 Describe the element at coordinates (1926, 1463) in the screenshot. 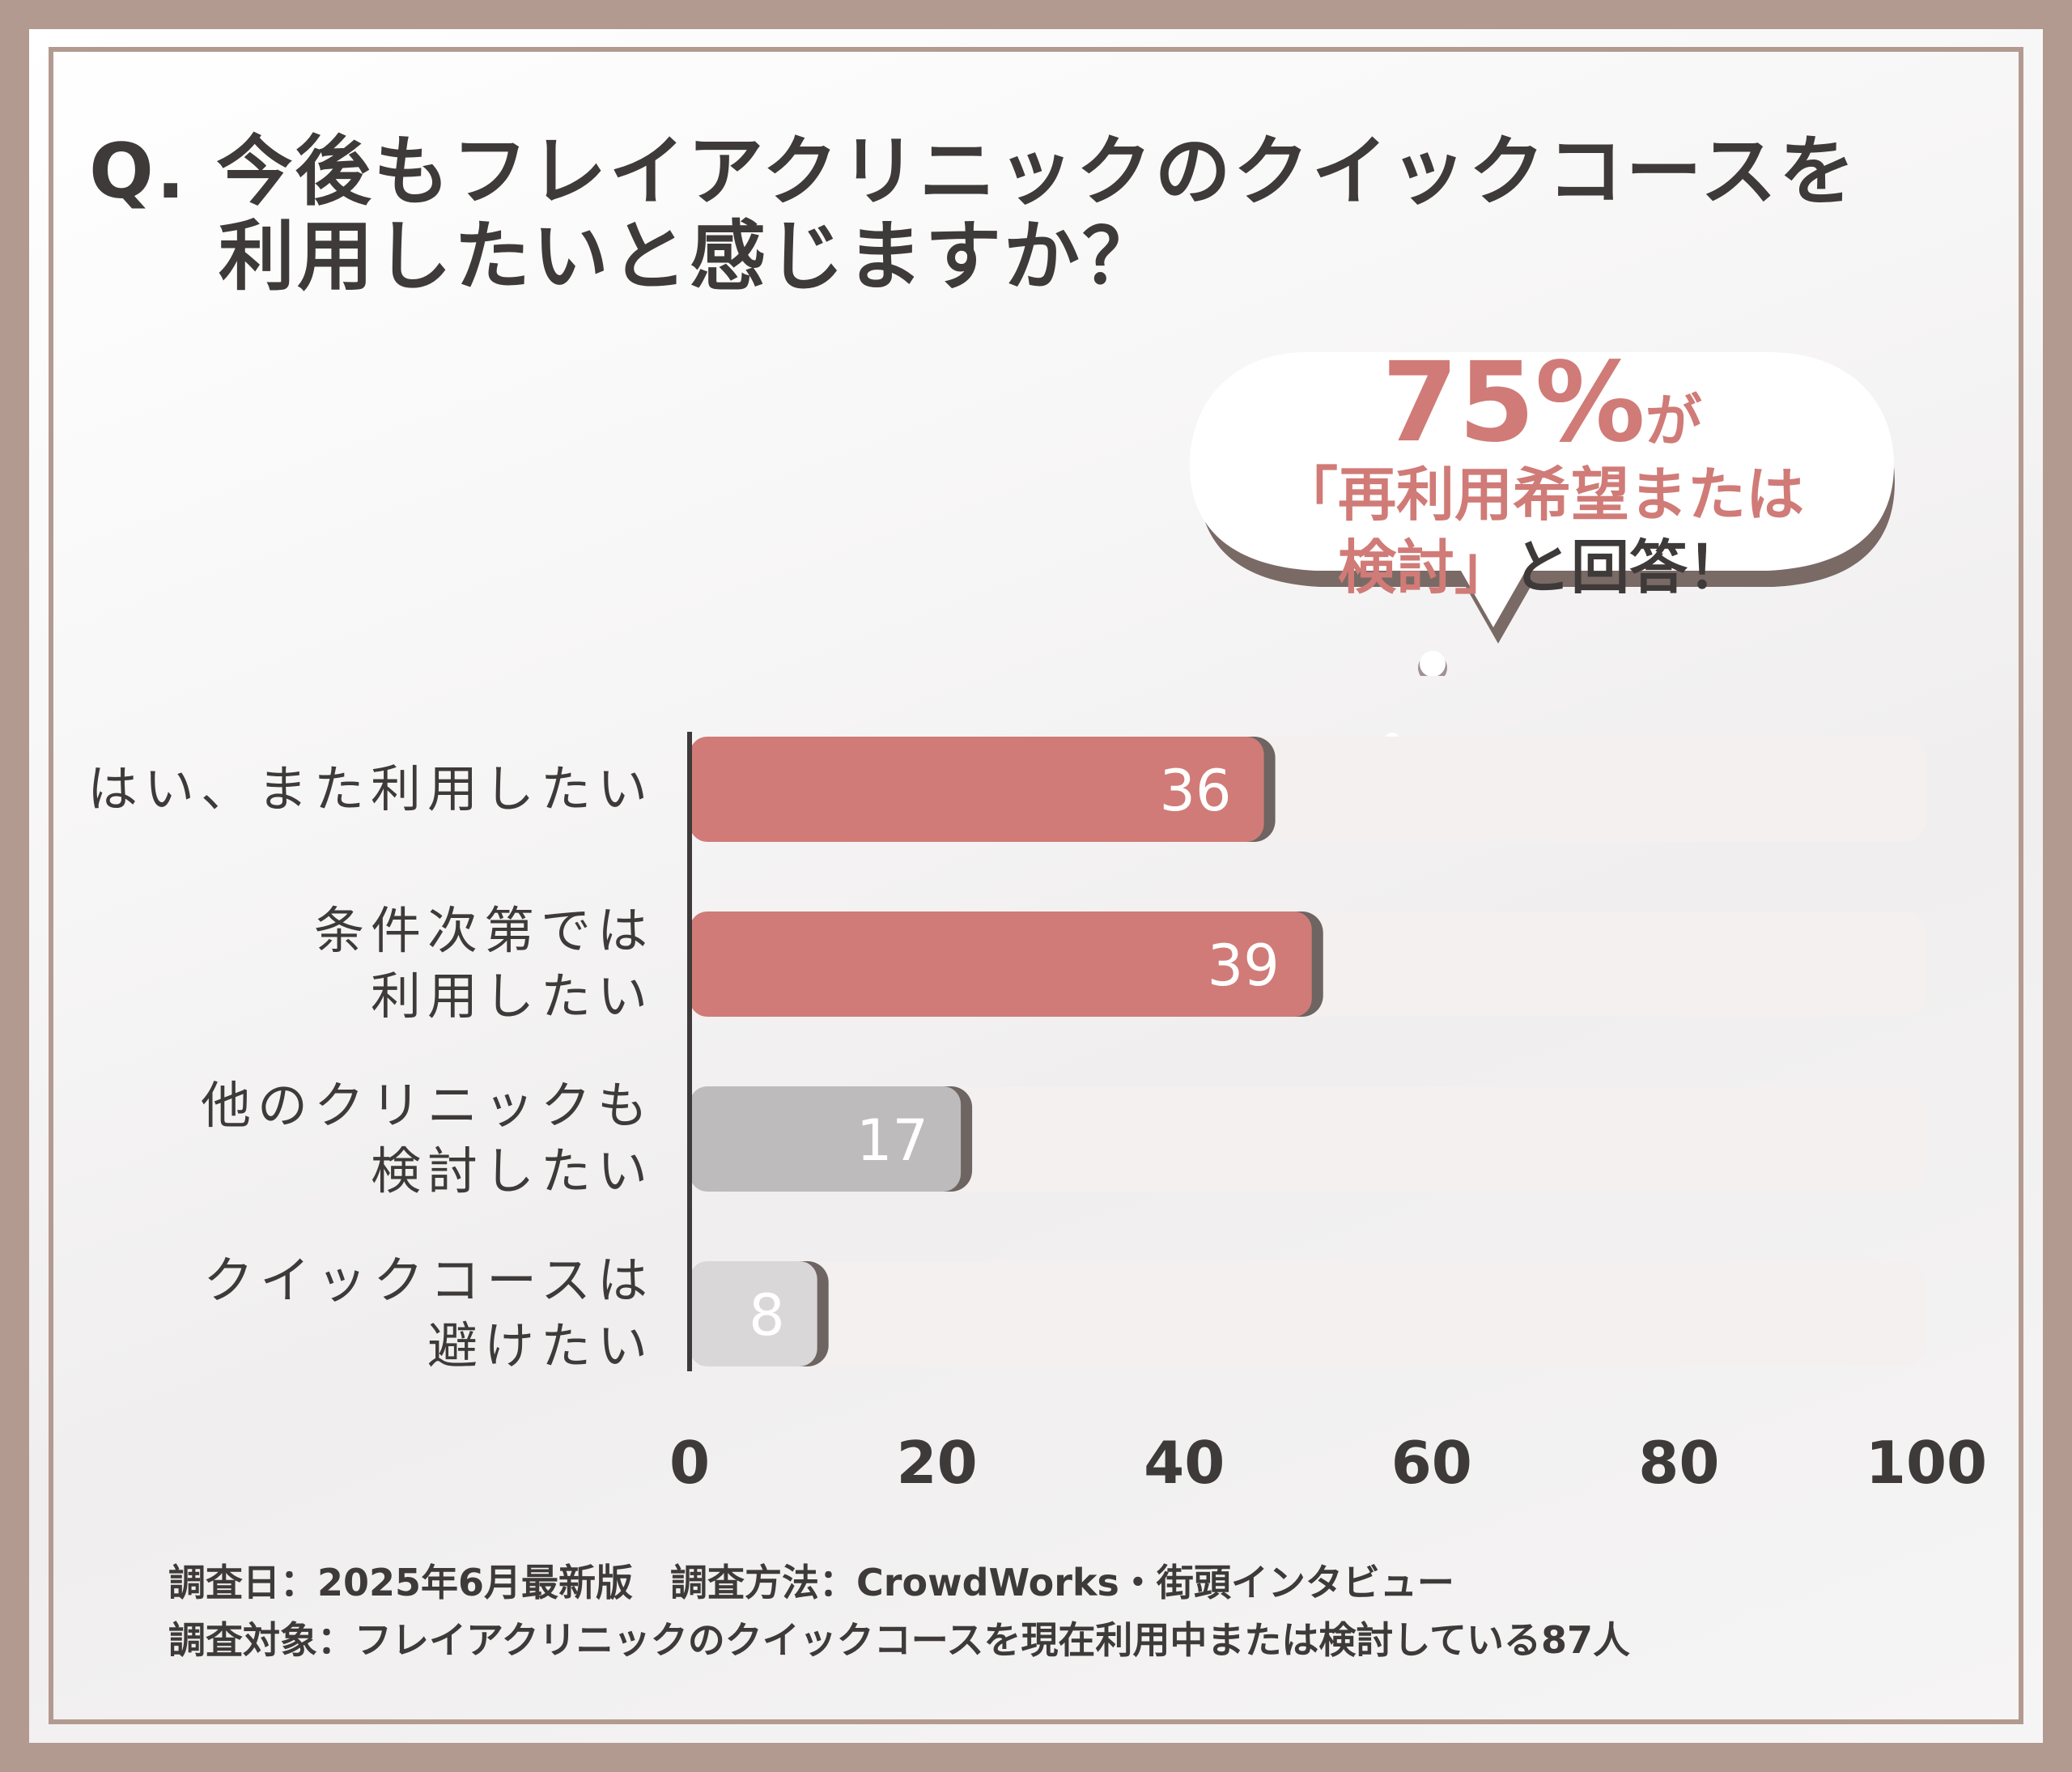

I see `x-tick-label: 100` at that location.